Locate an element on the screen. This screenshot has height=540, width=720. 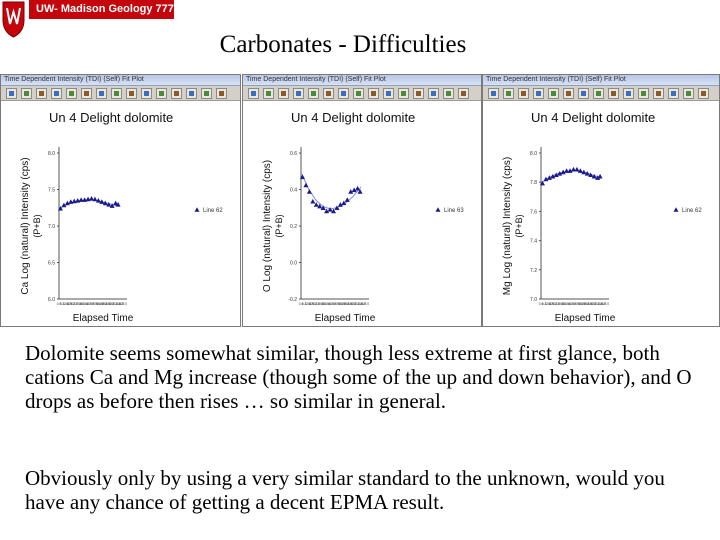
x-tick-label: 75.6 is located at coordinates (97, 304).